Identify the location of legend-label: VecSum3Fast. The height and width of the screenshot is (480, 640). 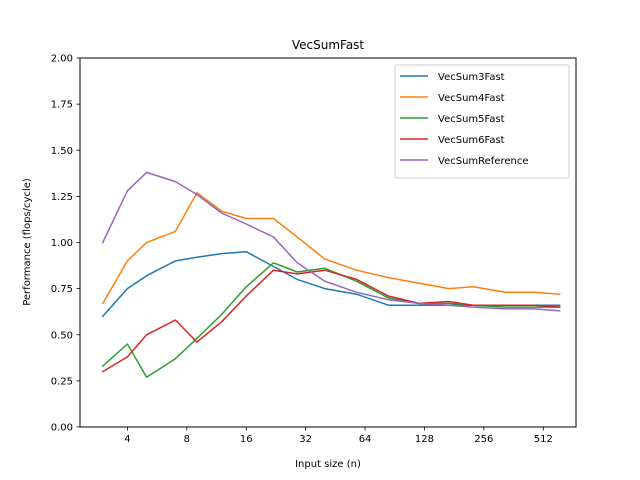
(471, 77).